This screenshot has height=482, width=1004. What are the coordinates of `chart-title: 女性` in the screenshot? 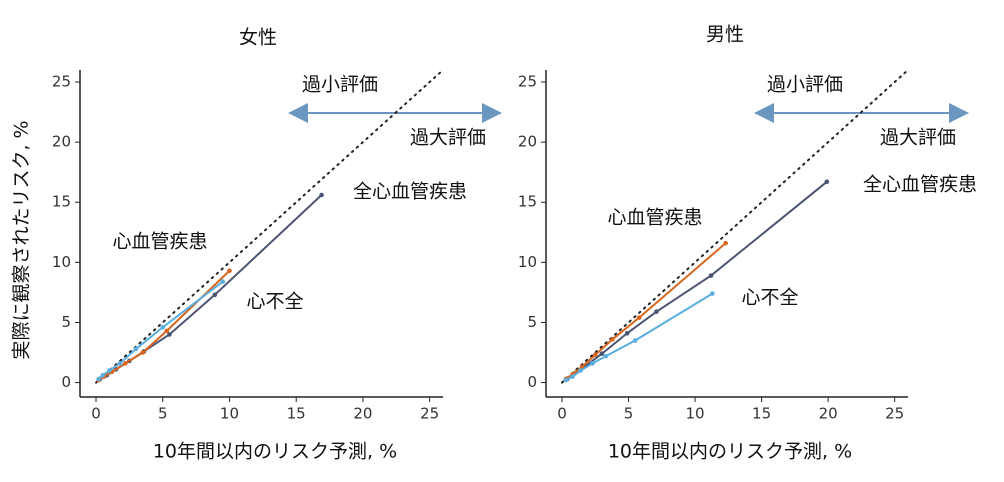 It's located at (258, 38).